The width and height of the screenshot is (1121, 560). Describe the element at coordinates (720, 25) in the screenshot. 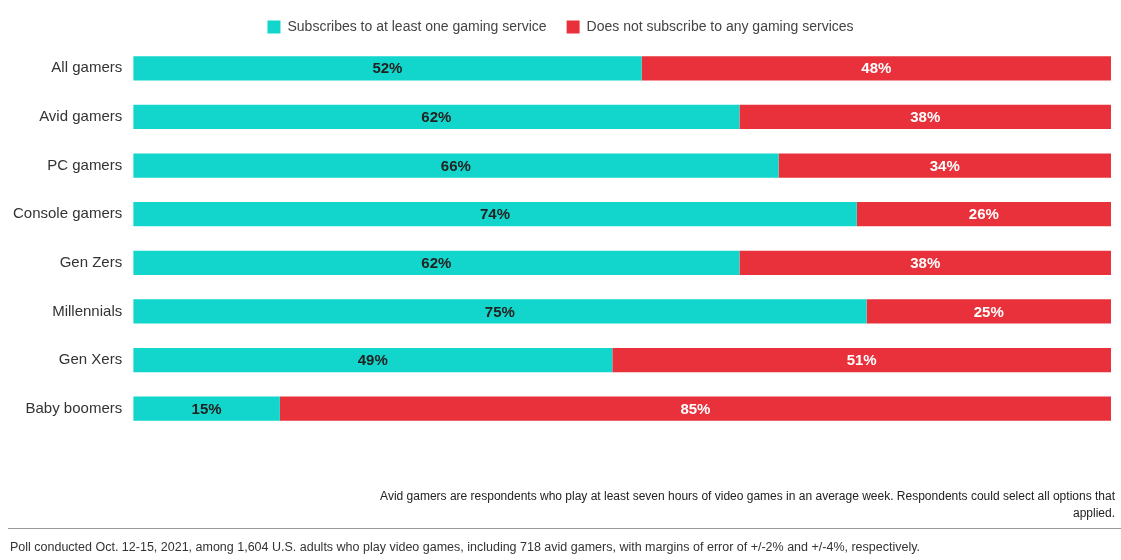

I see `legend-label: Does not subscribe to any gaming services` at that location.